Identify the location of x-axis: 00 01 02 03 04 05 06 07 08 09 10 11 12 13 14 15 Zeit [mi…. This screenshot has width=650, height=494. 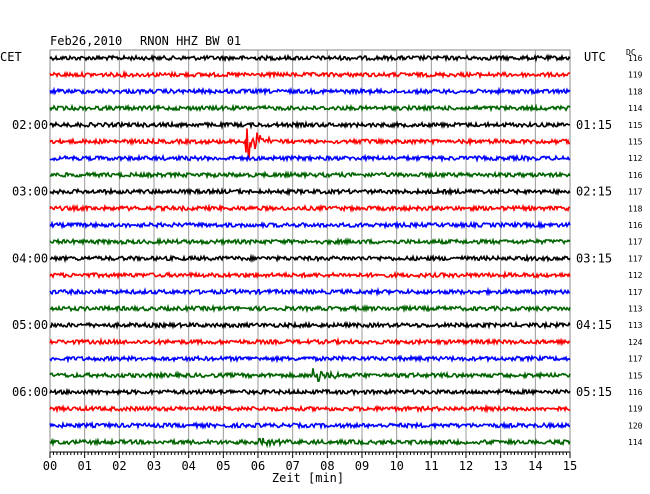
(310, 468).